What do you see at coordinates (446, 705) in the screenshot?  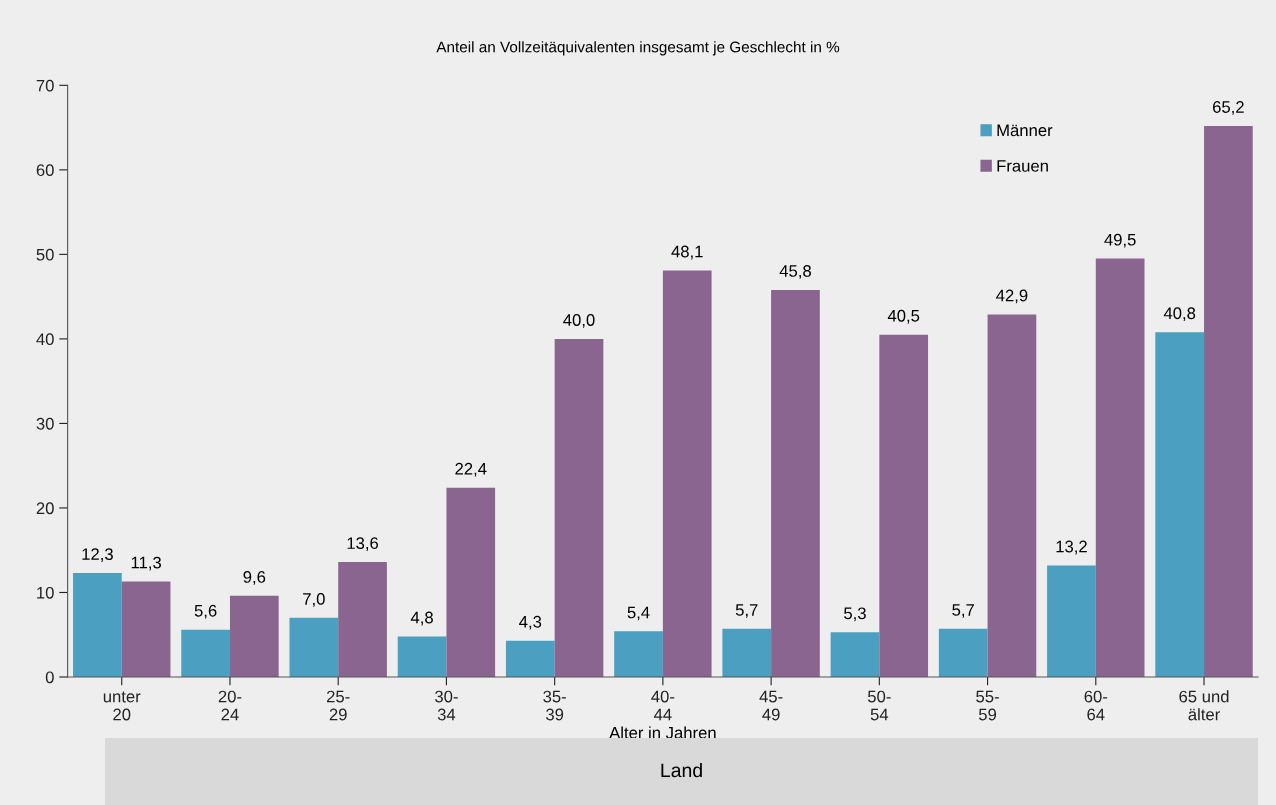 I see `x-tick-label: 30- 34` at bounding box center [446, 705].